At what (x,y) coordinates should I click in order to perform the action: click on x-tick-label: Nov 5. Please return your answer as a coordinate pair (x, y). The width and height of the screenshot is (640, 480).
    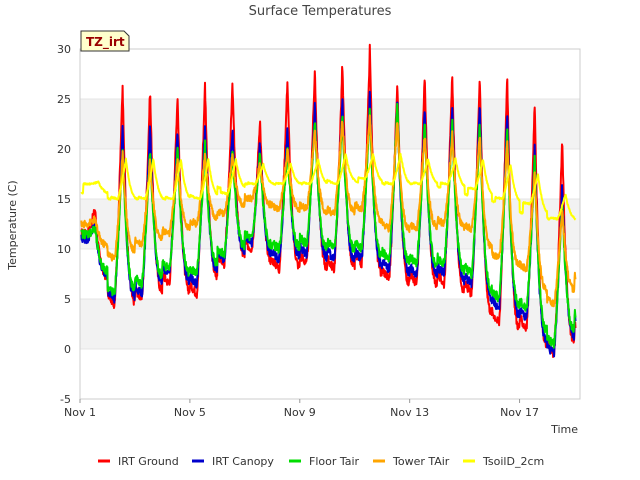
    Looking at the image, I should click on (190, 412).